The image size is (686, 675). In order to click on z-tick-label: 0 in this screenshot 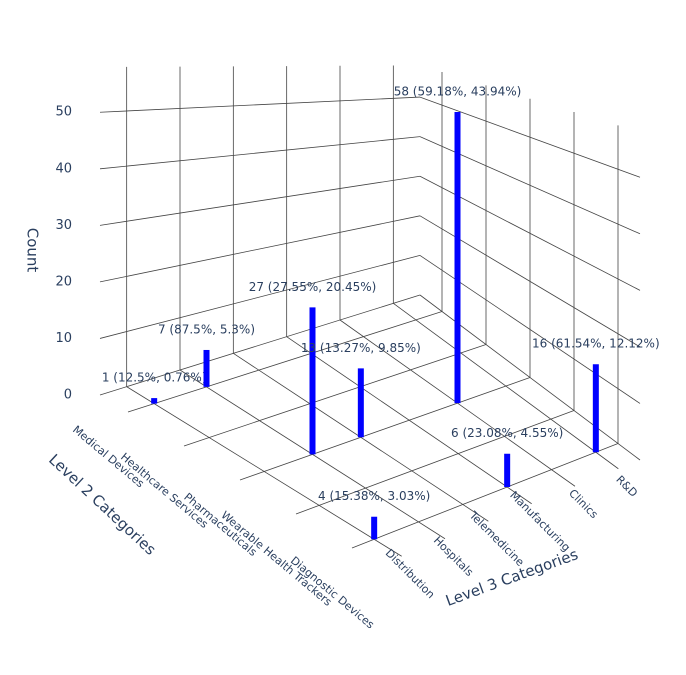, I will do `click(68, 395)`.